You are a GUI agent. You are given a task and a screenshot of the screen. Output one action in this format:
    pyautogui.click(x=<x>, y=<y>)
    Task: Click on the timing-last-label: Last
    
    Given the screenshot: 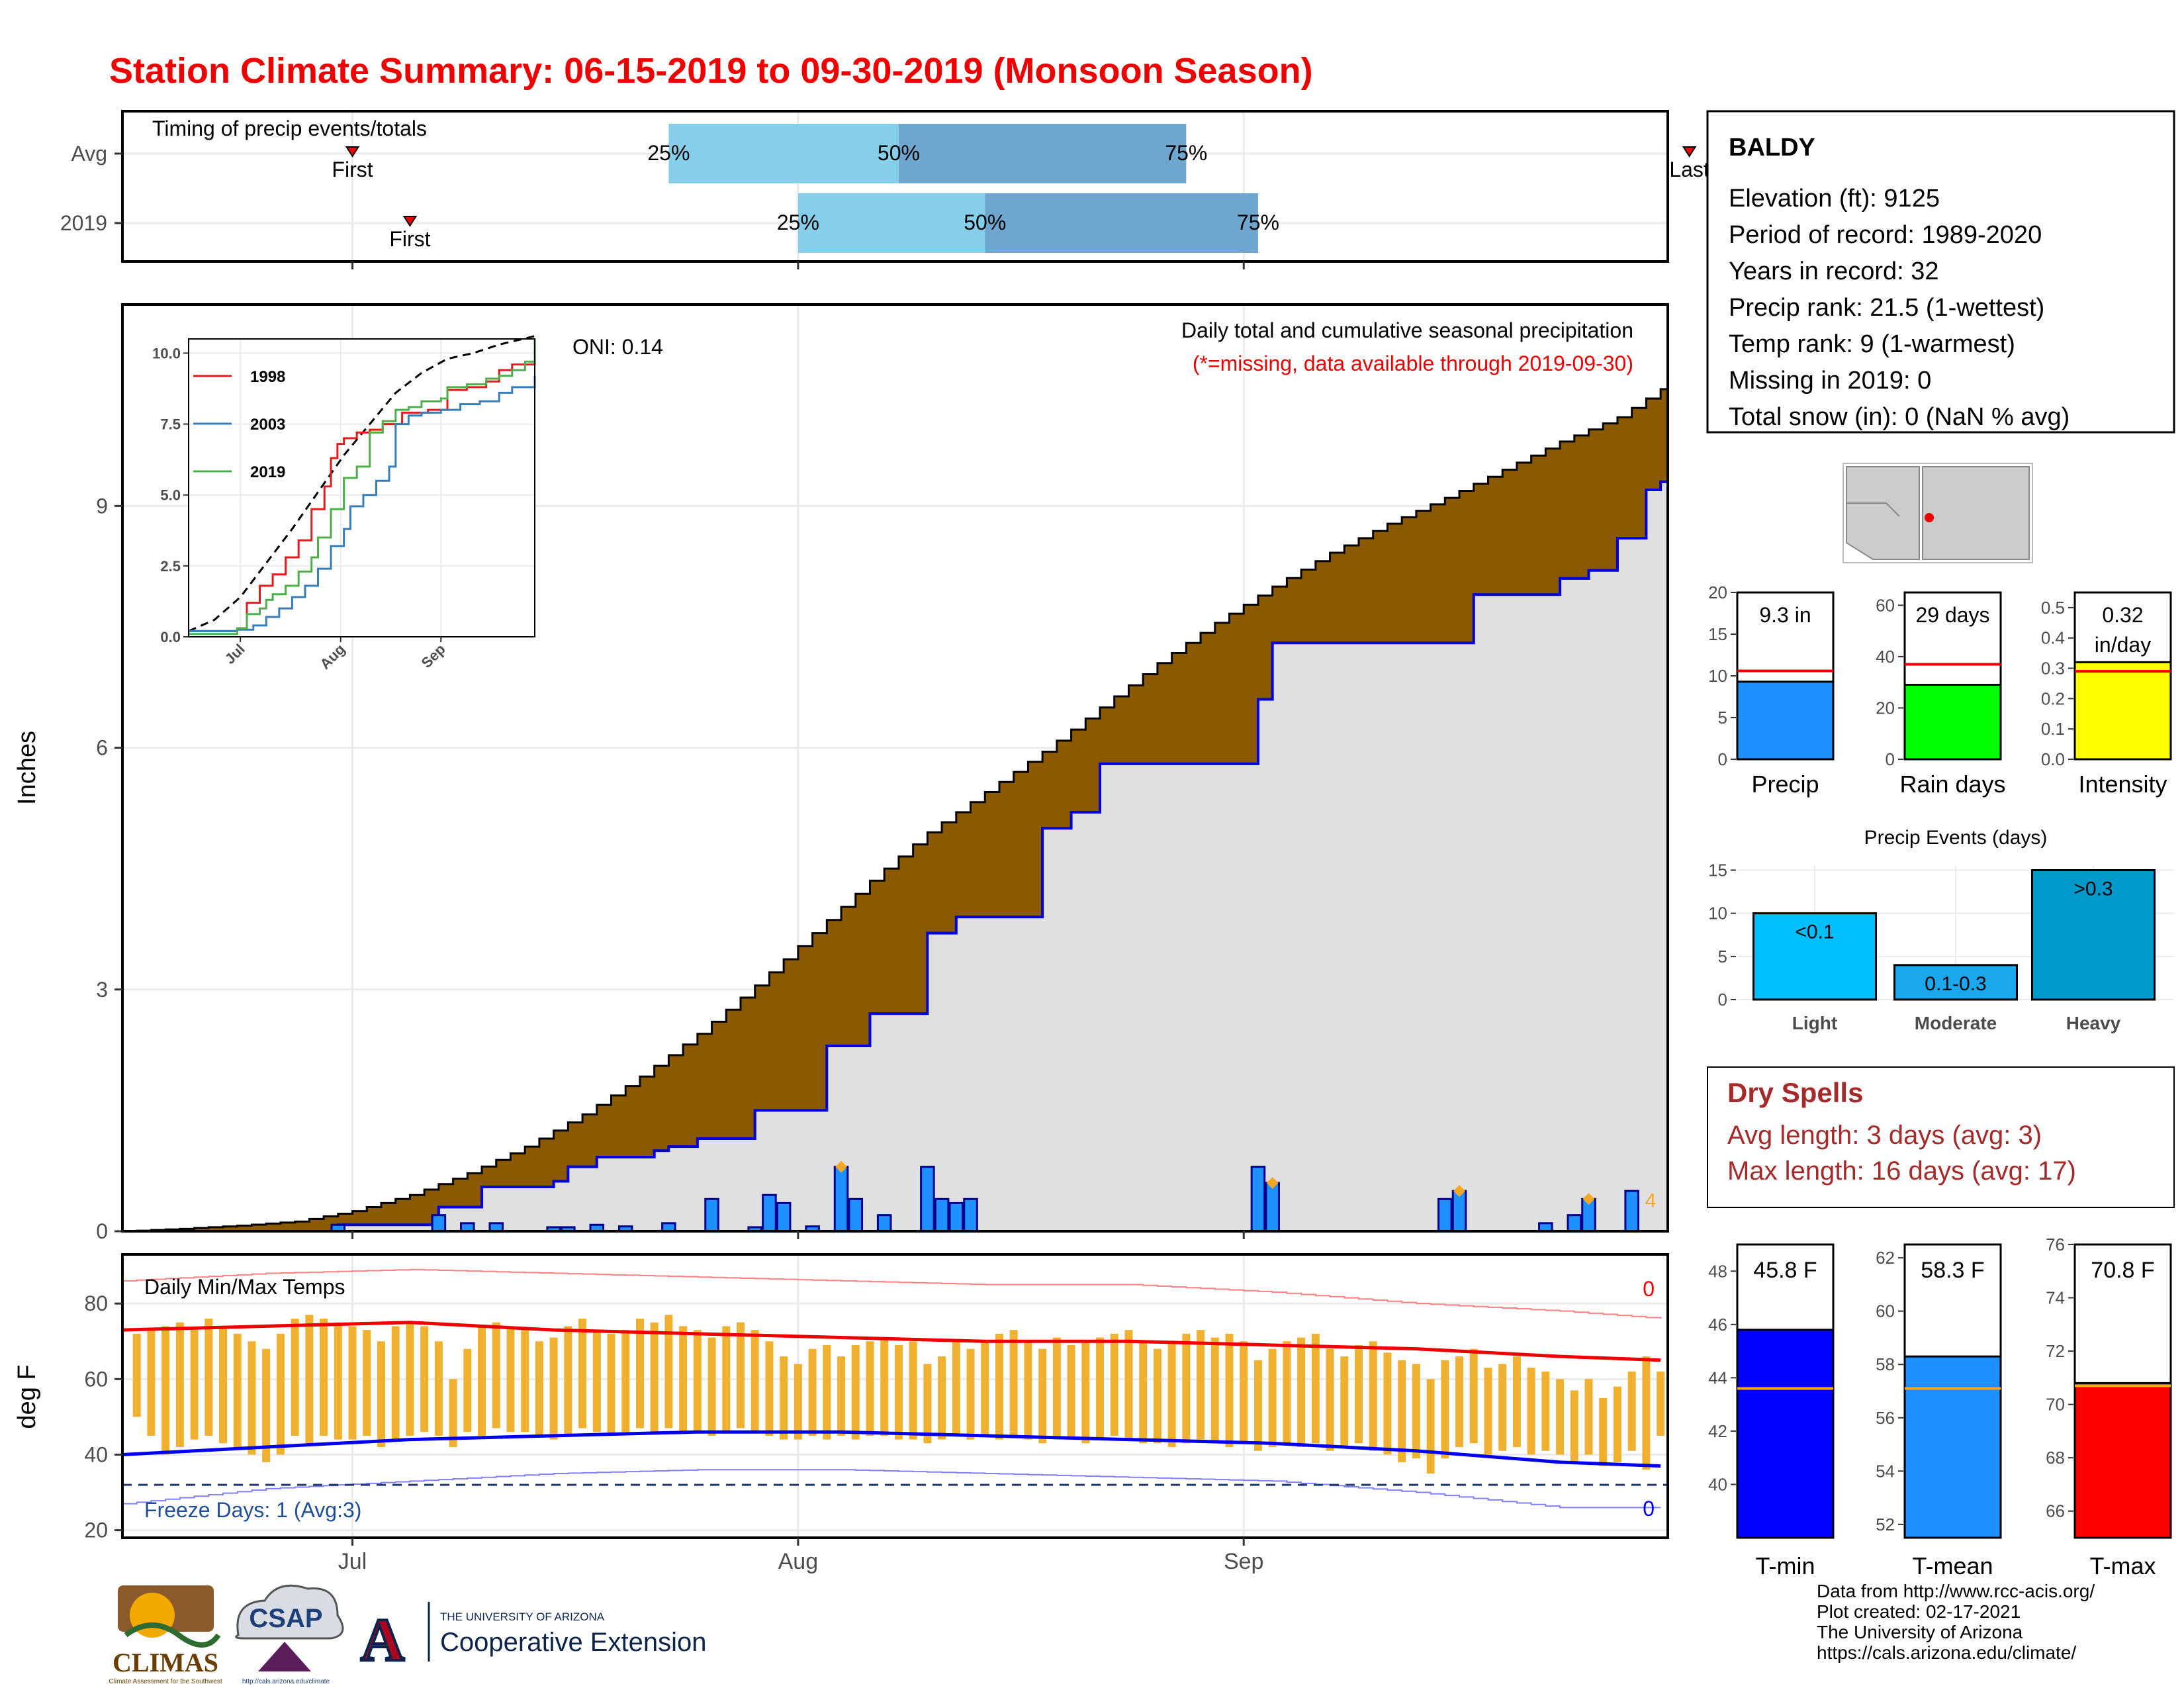 What is the action you would take?
    pyautogui.click(x=1689, y=169)
    